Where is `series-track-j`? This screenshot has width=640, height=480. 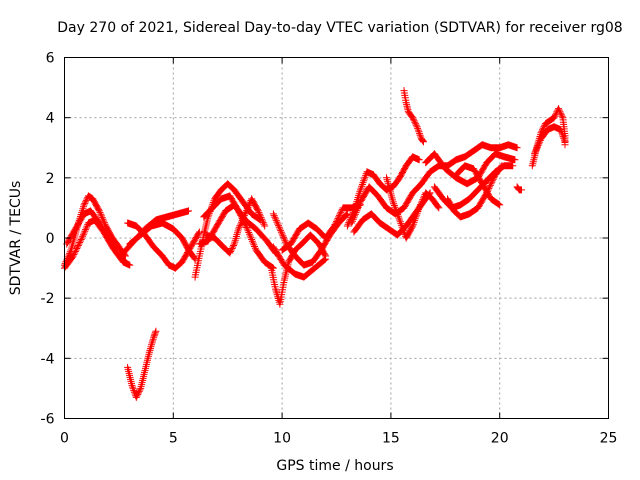
series-track-j is located at coordinates (238, 232).